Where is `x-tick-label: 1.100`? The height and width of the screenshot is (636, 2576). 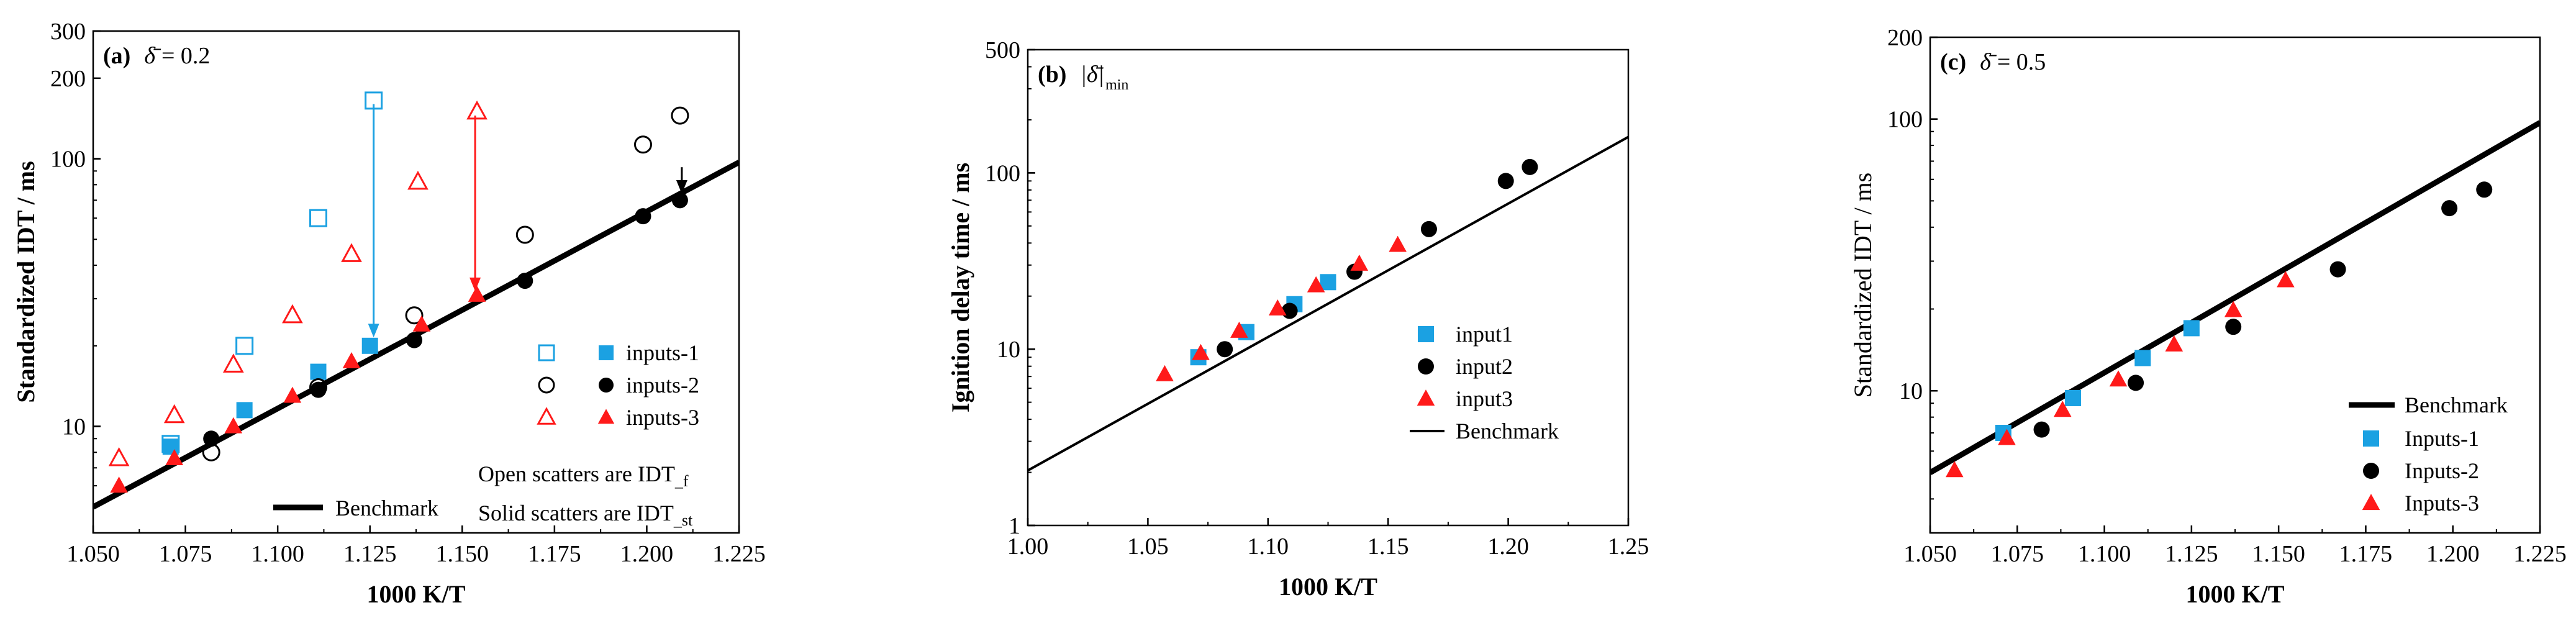
x-tick-label: 1.100 is located at coordinates (277, 554).